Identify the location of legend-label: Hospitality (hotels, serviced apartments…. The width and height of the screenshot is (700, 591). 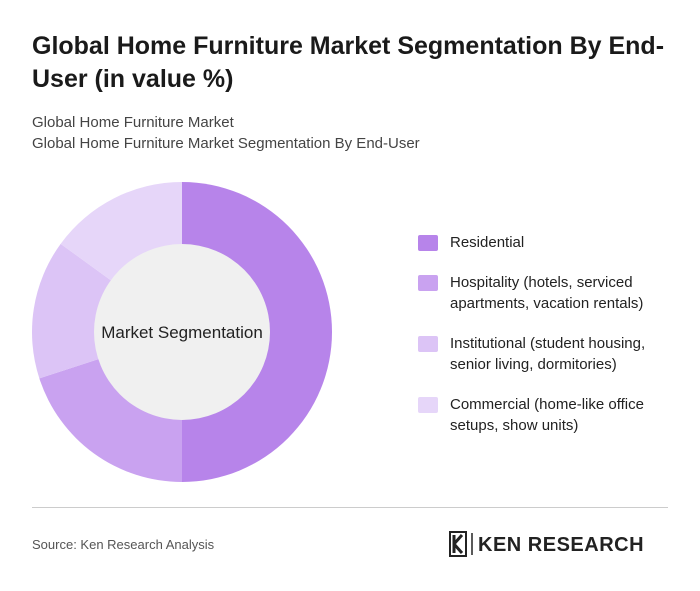
(547, 293).